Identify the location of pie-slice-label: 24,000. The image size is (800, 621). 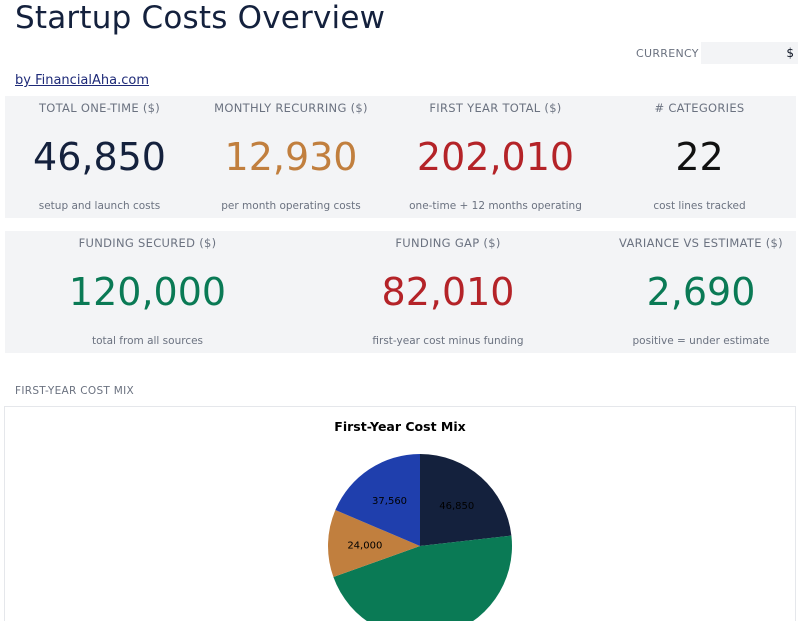
(364, 545).